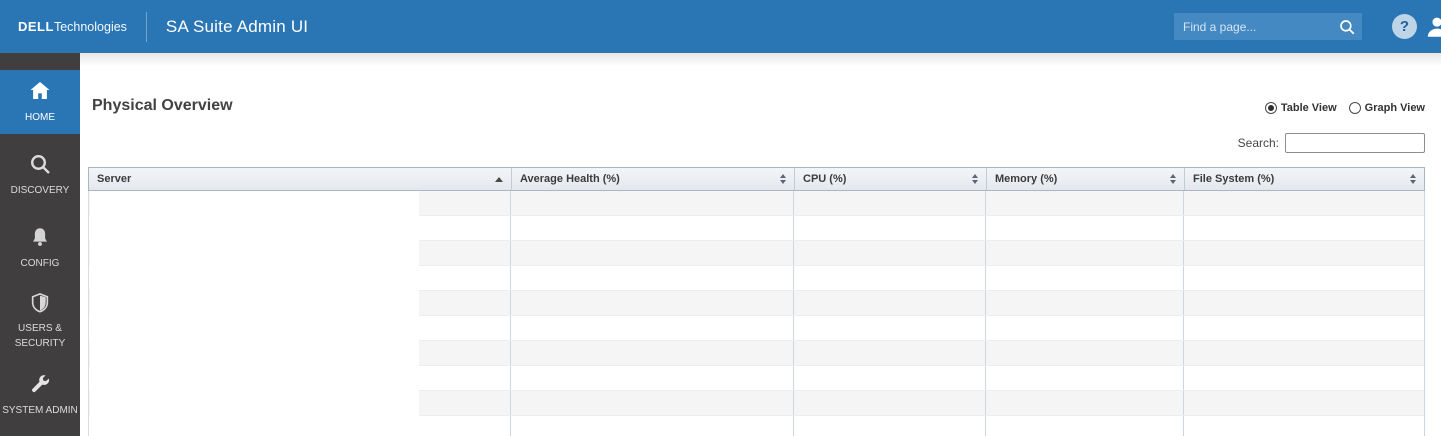 The image size is (1441, 436). What do you see at coordinates (40, 384) in the screenshot?
I see `wrench-icon` at bounding box center [40, 384].